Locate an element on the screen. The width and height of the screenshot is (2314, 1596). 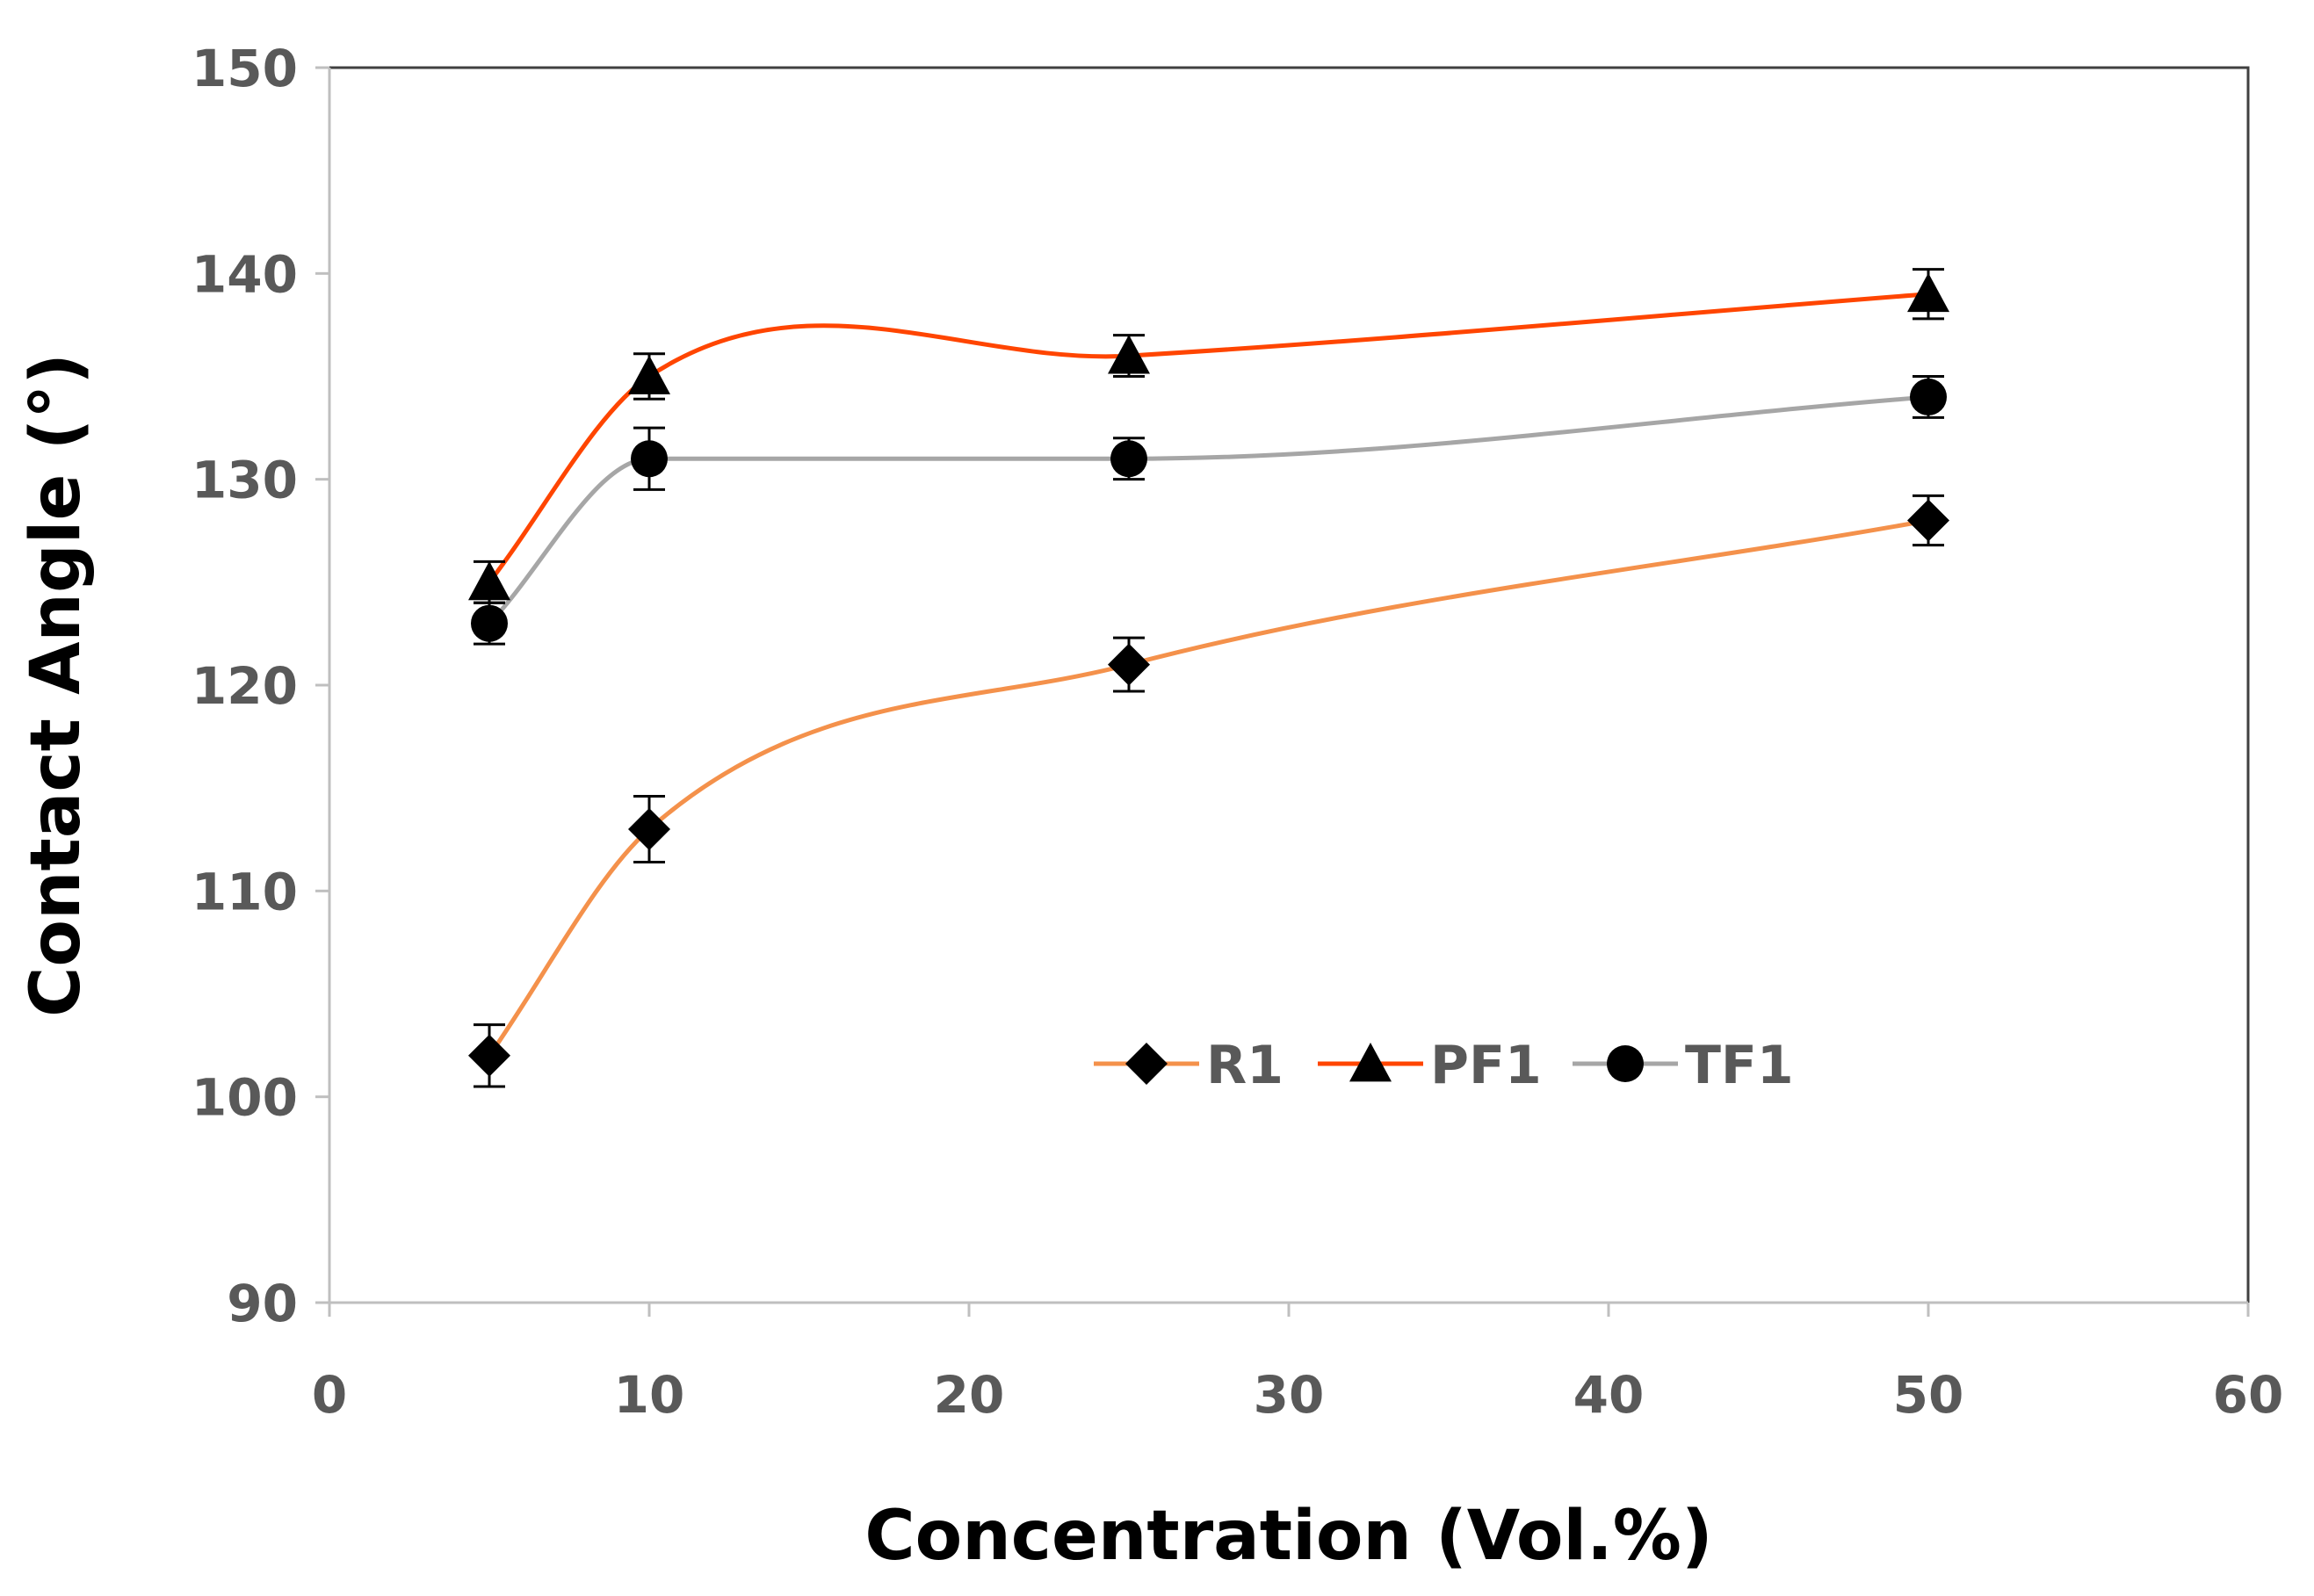
series-line-tf1 is located at coordinates (1208, 510).